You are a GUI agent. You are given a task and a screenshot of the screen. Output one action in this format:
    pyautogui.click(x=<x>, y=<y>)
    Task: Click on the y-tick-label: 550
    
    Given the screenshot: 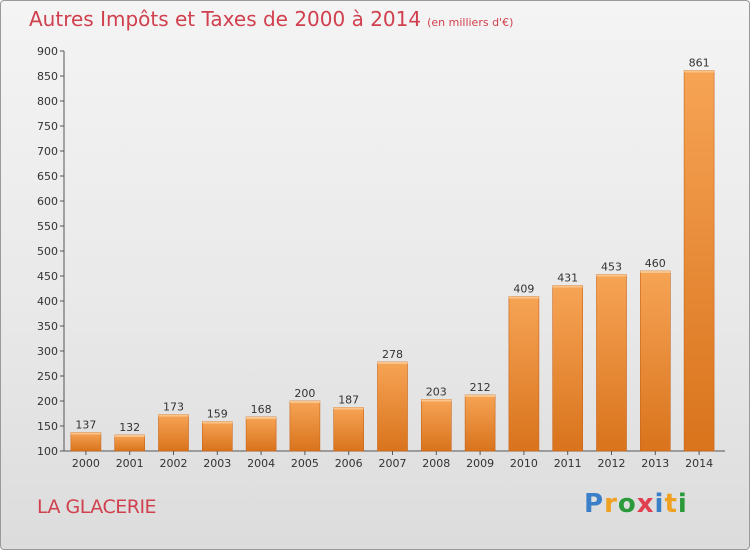 What is the action you would take?
    pyautogui.click(x=47, y=226)
    